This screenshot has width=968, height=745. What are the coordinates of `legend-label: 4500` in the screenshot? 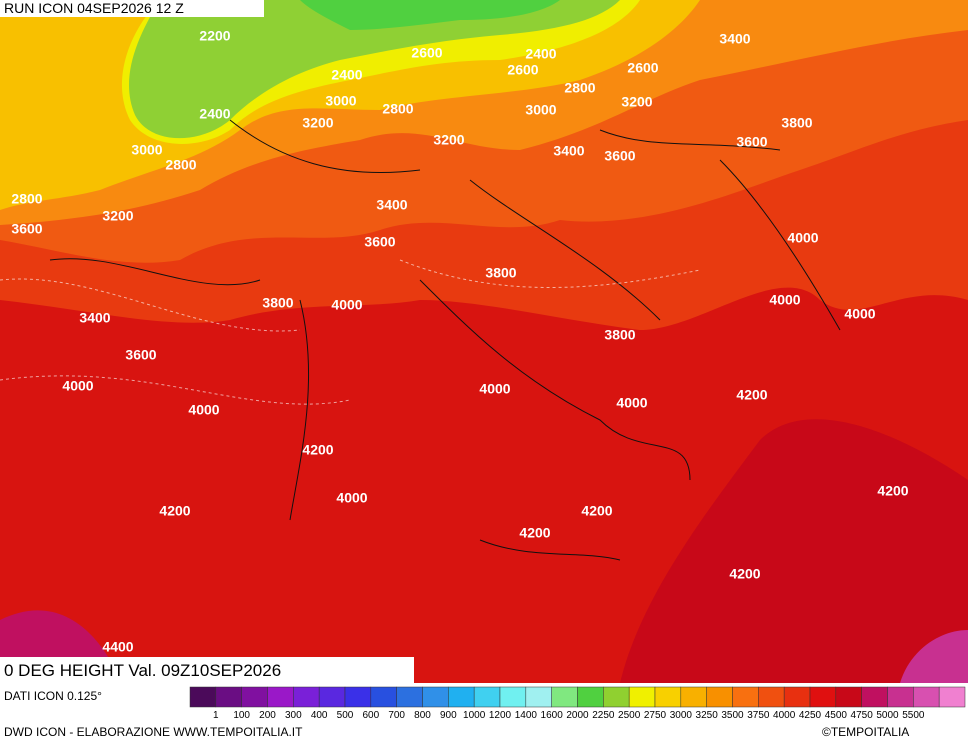 It's located at (836, 715).